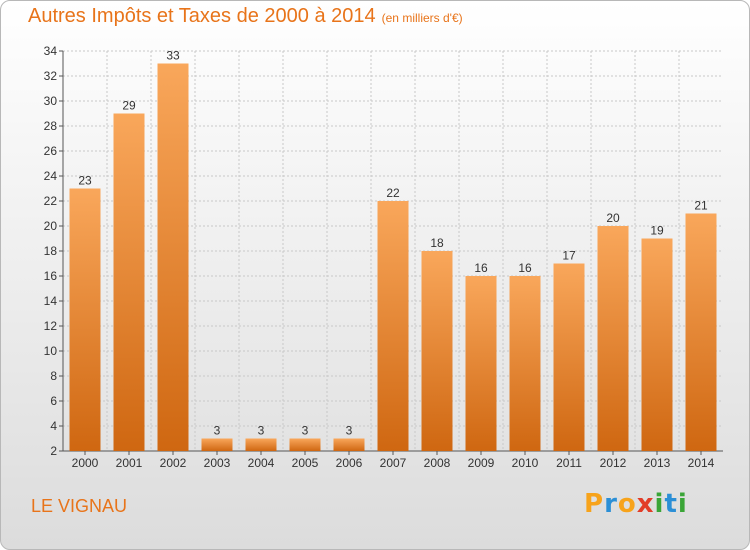  What do you see at coordinates (202, 16) in the screenshot?
I see `title-text: Autres Impôts et Taxes de 2000 à 2014` at bounding box center [202, 16].